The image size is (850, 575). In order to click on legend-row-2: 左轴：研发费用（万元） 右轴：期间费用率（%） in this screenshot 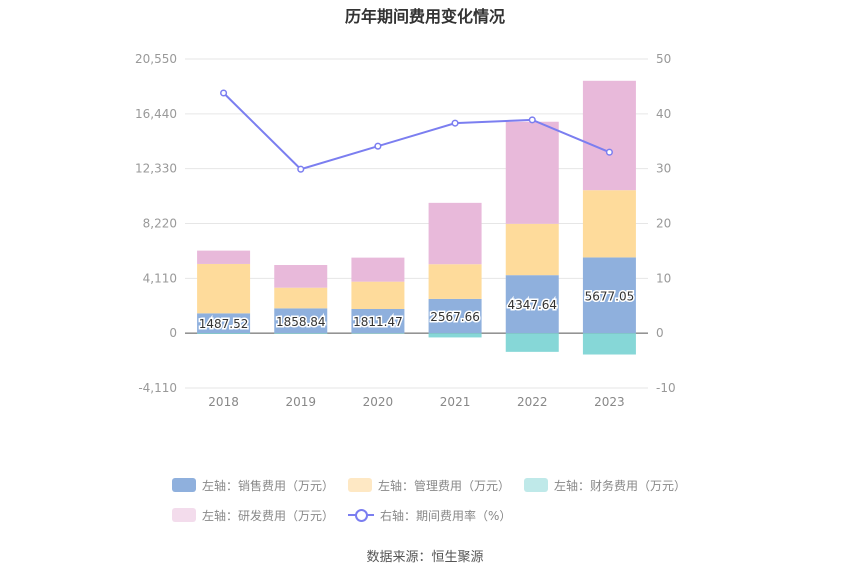, I will do `click(432, 515)`.